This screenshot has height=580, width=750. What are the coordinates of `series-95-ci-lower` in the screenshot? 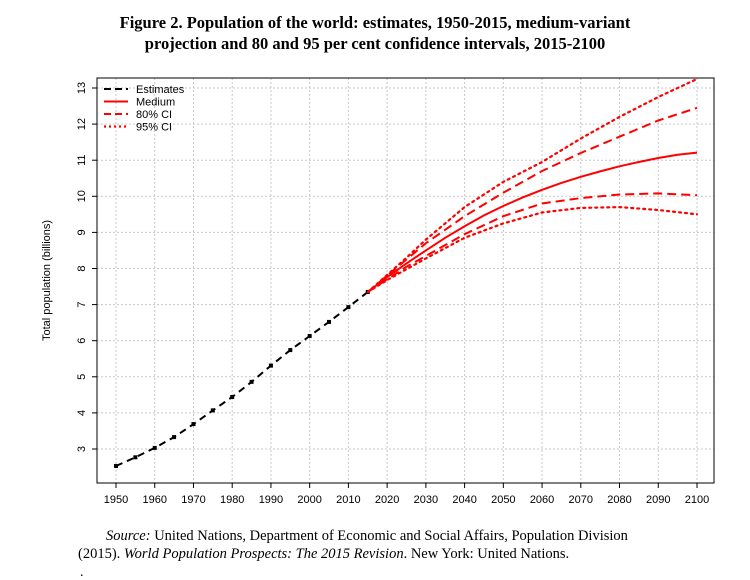 It's located at (532, 249).